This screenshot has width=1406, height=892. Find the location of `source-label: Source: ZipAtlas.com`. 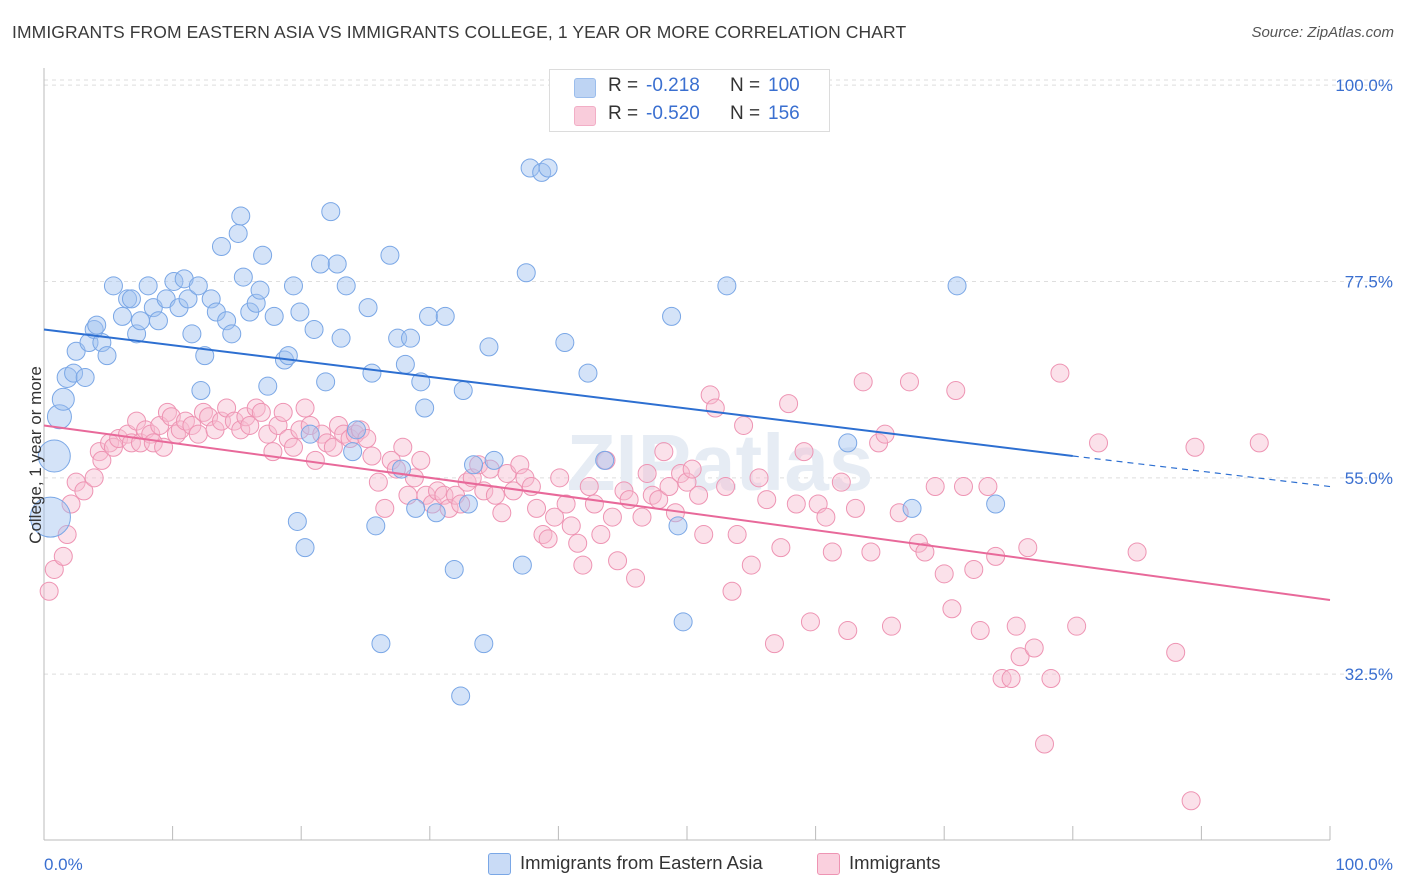

source-label: Source: ZipAtlas.com is located at coordinates (1322, 32).